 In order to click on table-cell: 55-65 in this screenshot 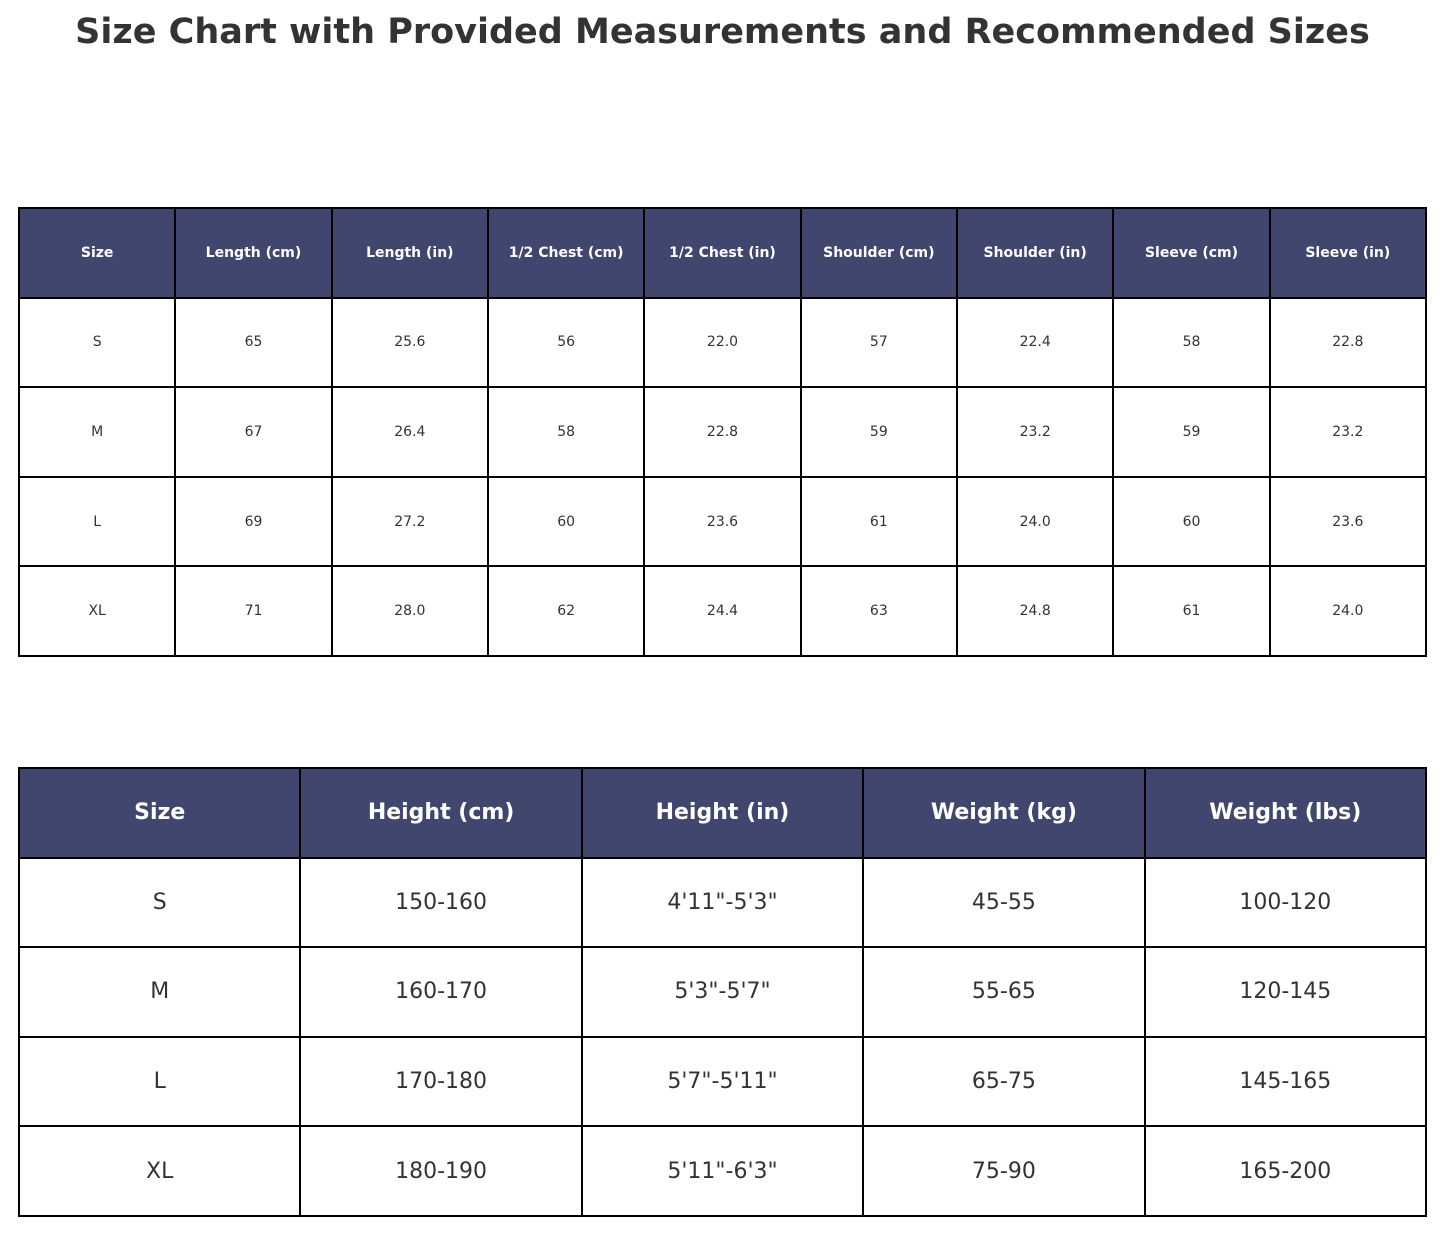, I will do `click(1004, 992)`.